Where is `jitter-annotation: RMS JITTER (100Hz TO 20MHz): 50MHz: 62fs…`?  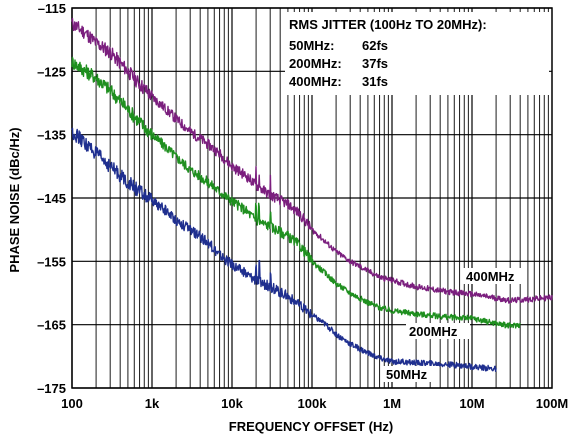 jitter-annotation: RMS JITTER (100Hz TO 20MHz): 50MHz: 62fs… is located at coordinates (417, 53).